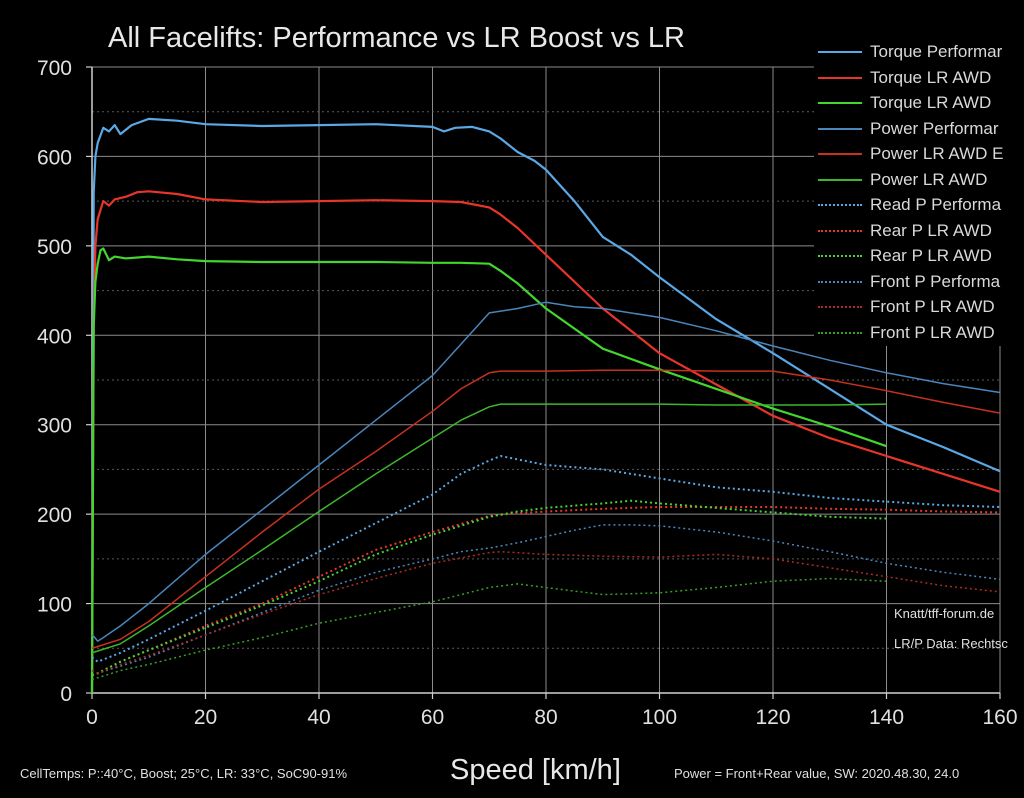 Image resolution: width=1024 pixels, height=798 pixels. Describe the element at coordinates (54, 68) in the screenshot. I see `y-tick-label: 700` at that location.